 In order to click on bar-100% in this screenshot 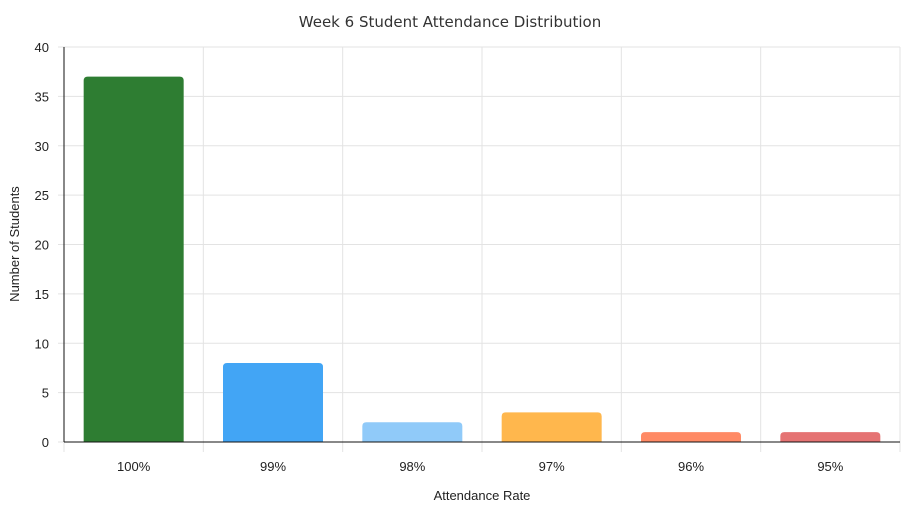, I will do `click(133, 259)`.